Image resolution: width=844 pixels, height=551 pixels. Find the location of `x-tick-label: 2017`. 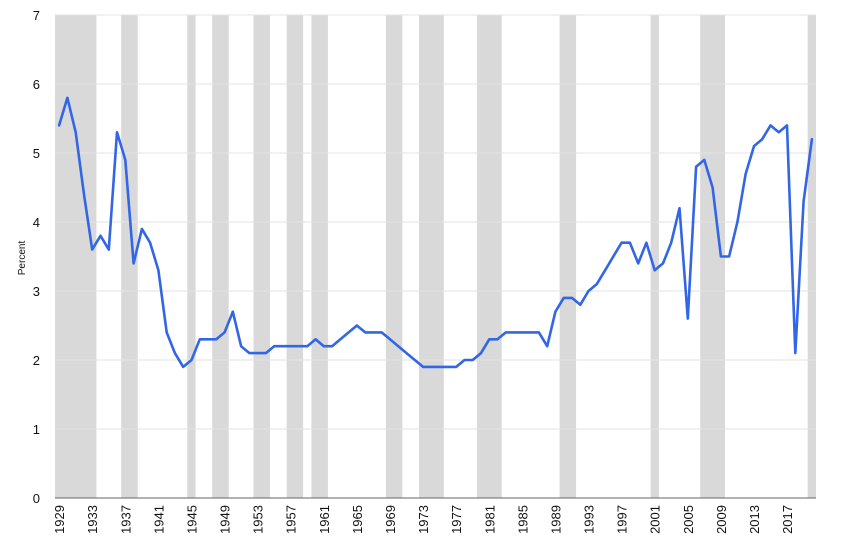

x-tick-label: 2017 is located at coordinates (787, 519).